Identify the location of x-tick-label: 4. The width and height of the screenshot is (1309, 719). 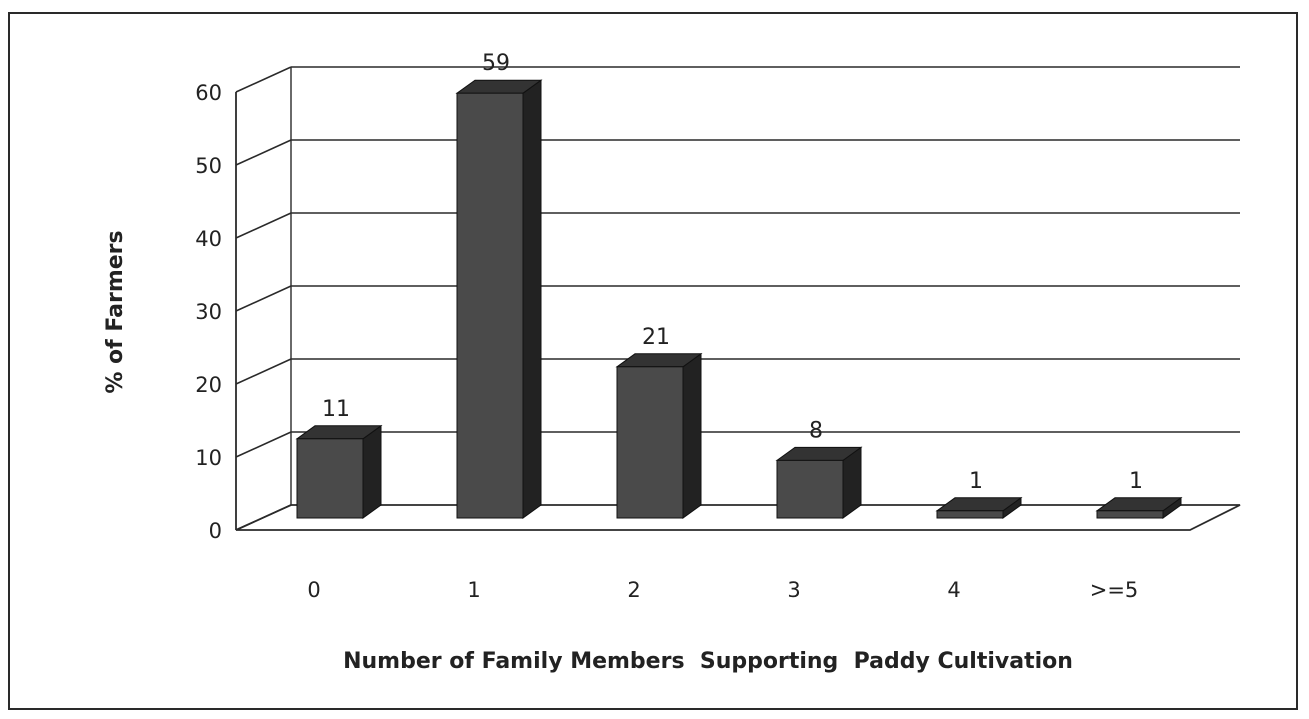
(953, 590).